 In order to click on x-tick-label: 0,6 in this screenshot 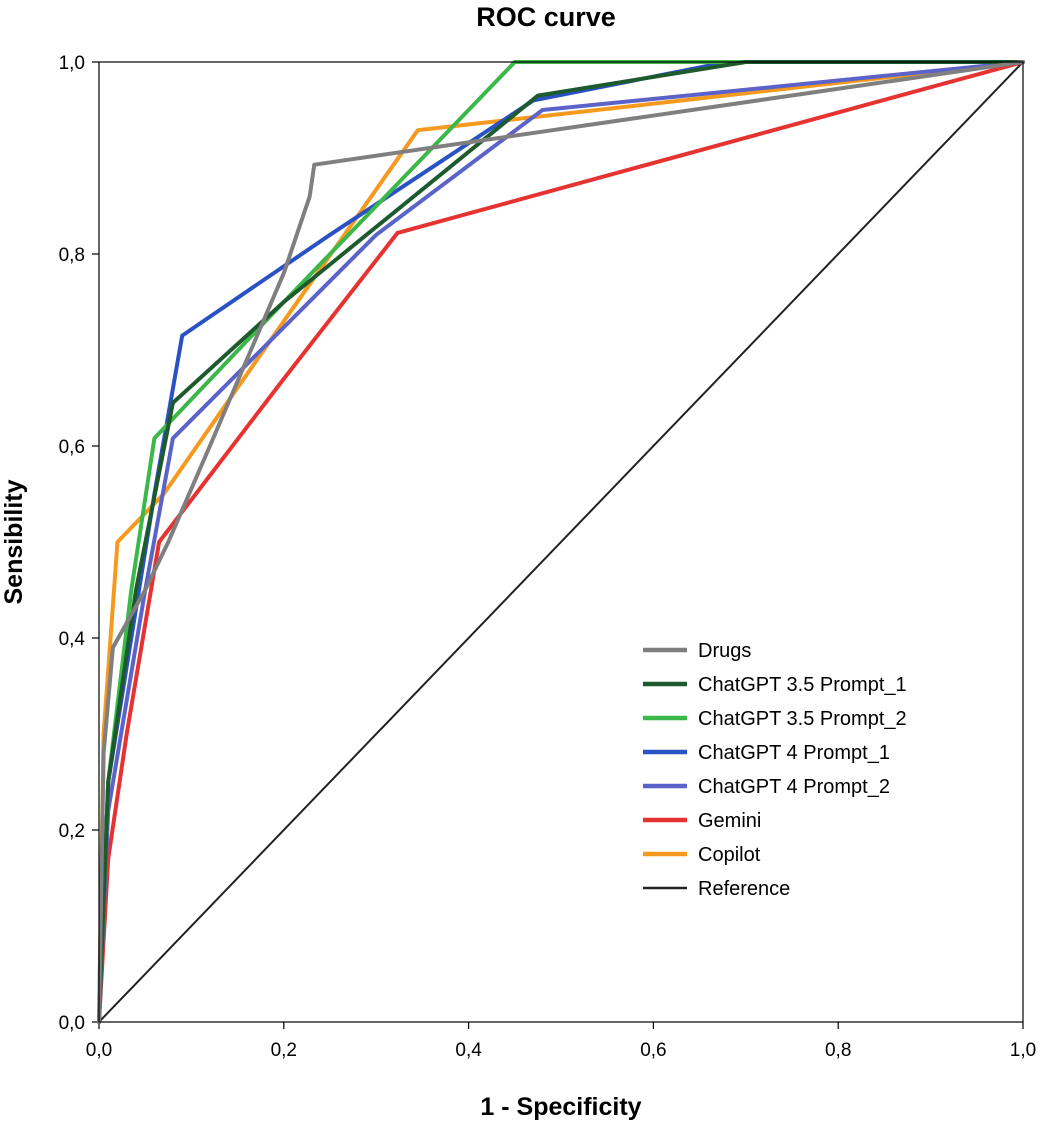, I will do `click(653, 1050)`.